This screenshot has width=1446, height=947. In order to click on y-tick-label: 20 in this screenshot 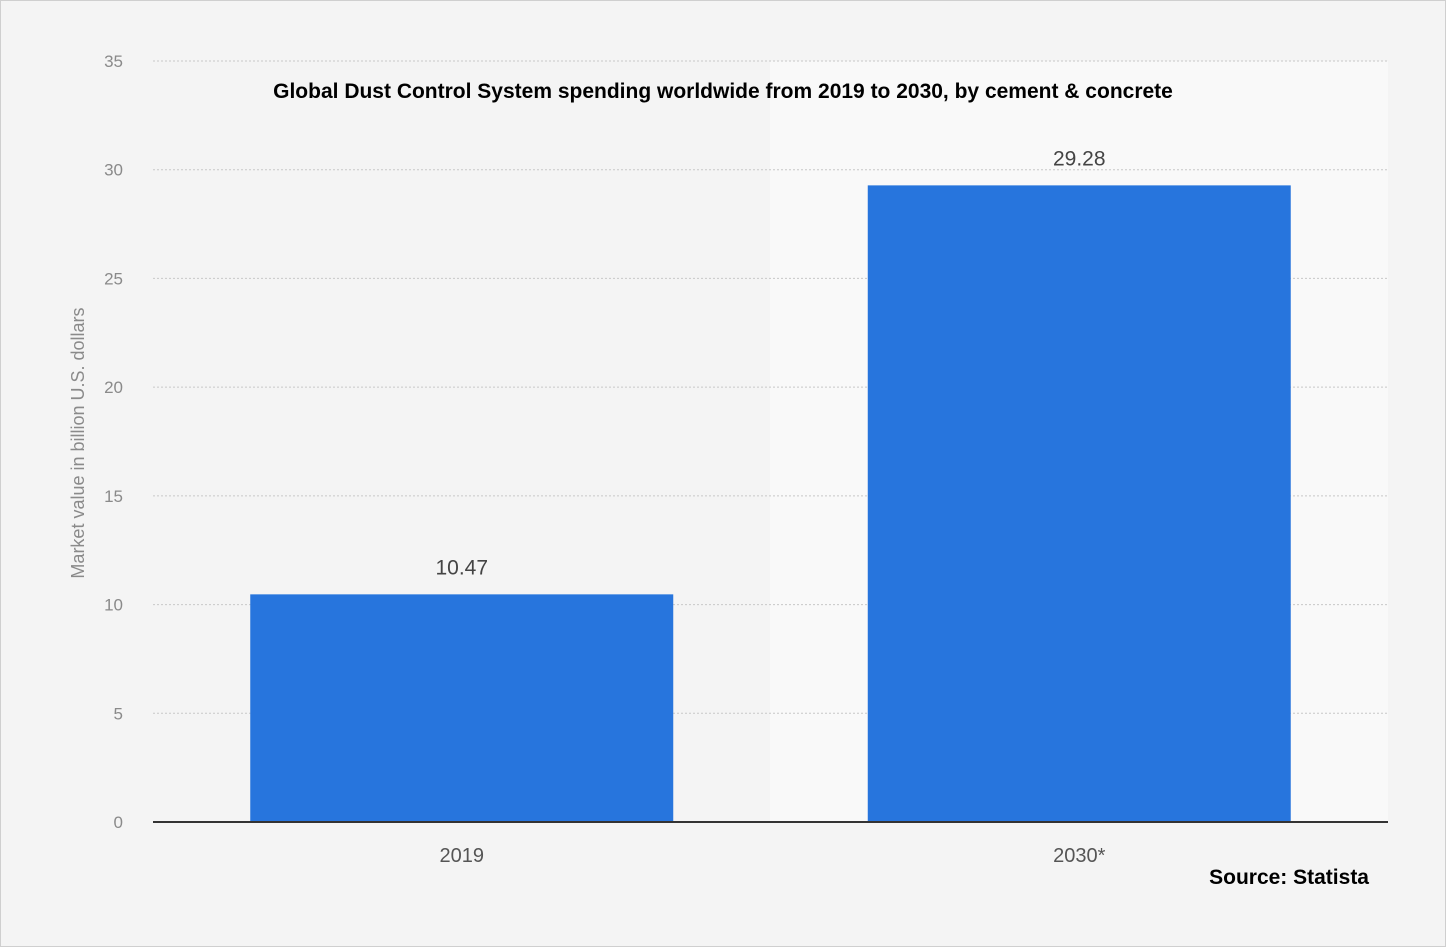, I will do `click(113, 387)`.